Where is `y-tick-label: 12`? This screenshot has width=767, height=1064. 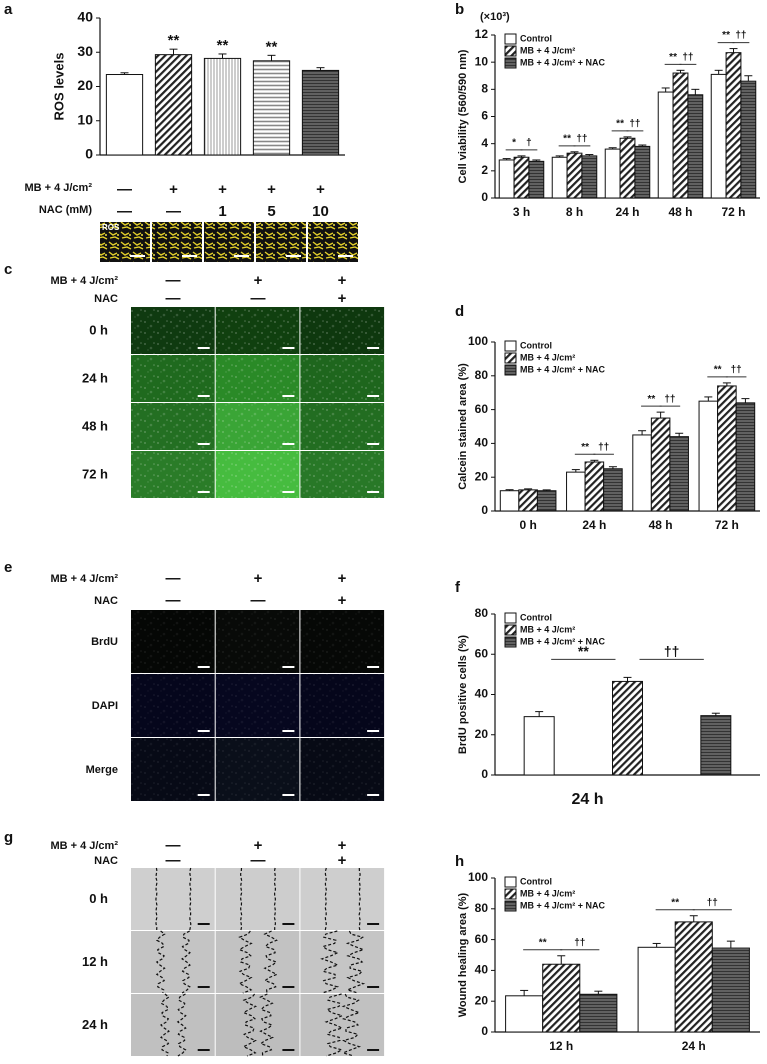
y-tick-label: 12 is located at coordinates (482, 34).